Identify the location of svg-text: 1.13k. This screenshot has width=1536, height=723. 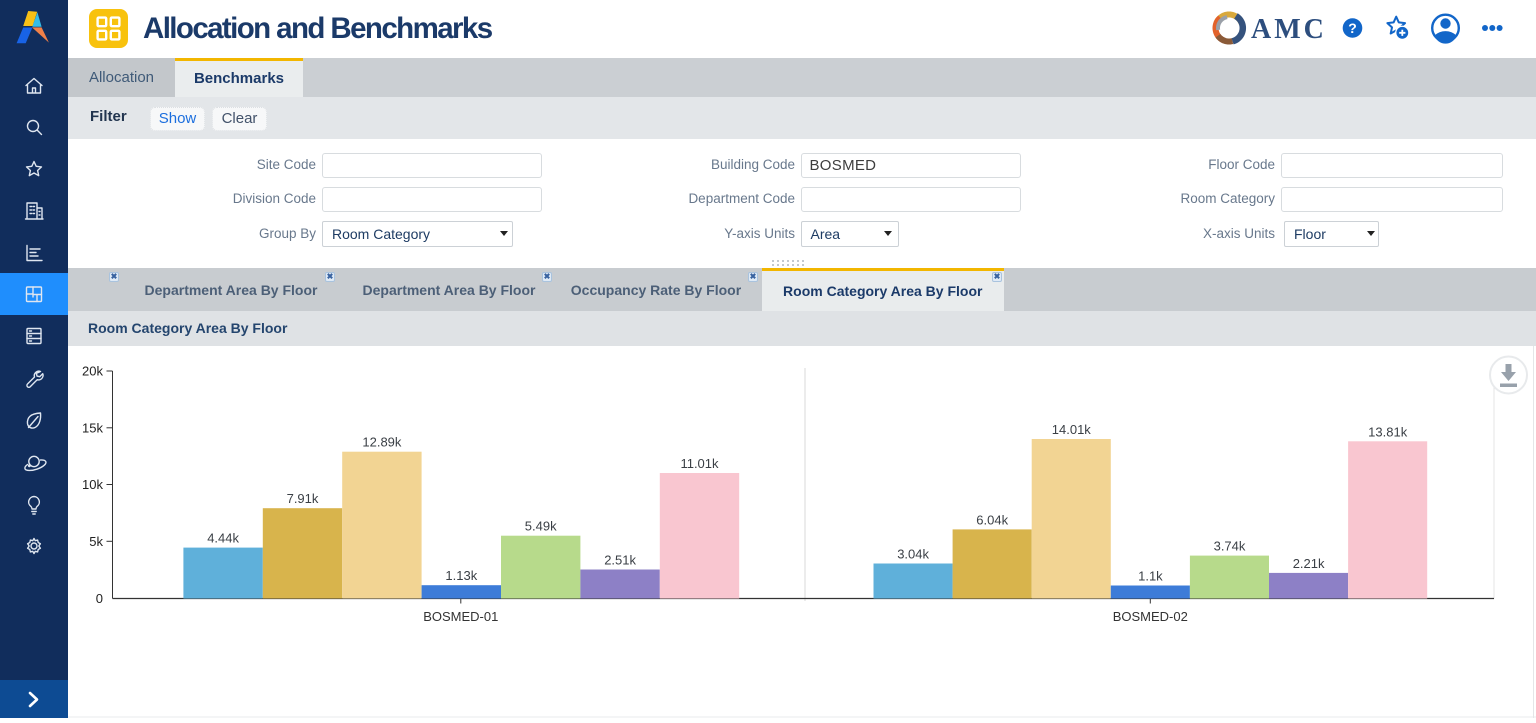
(461, 575).